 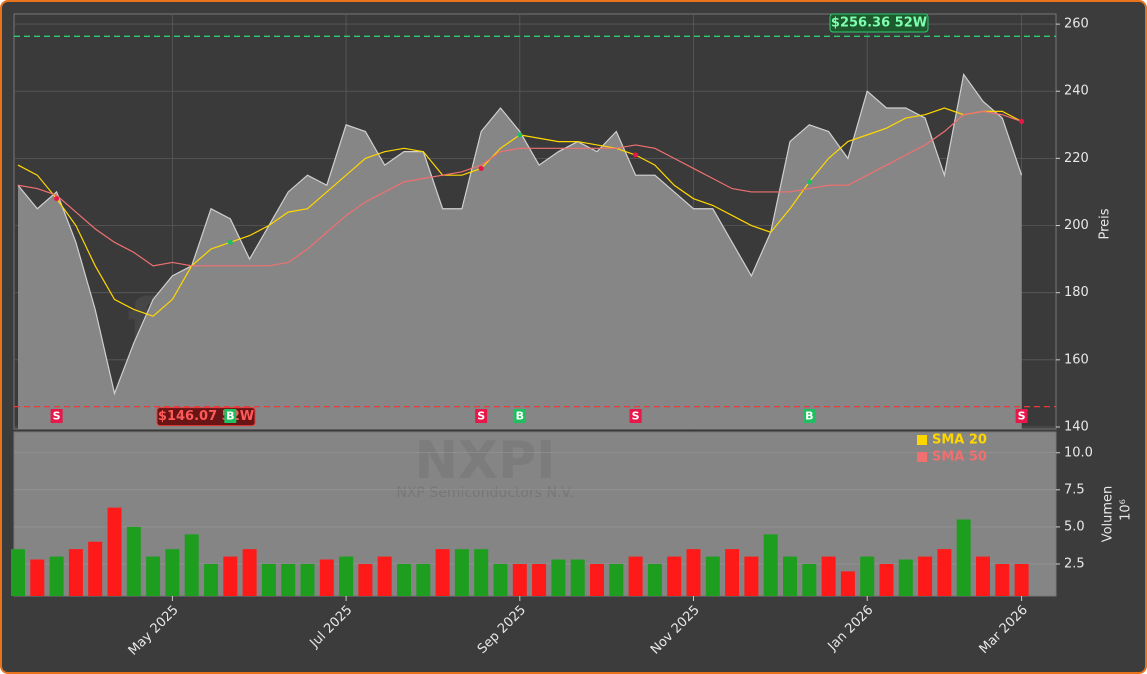 I want to click on x-tick-label: Jul 2025, so click(x=331, y=627).